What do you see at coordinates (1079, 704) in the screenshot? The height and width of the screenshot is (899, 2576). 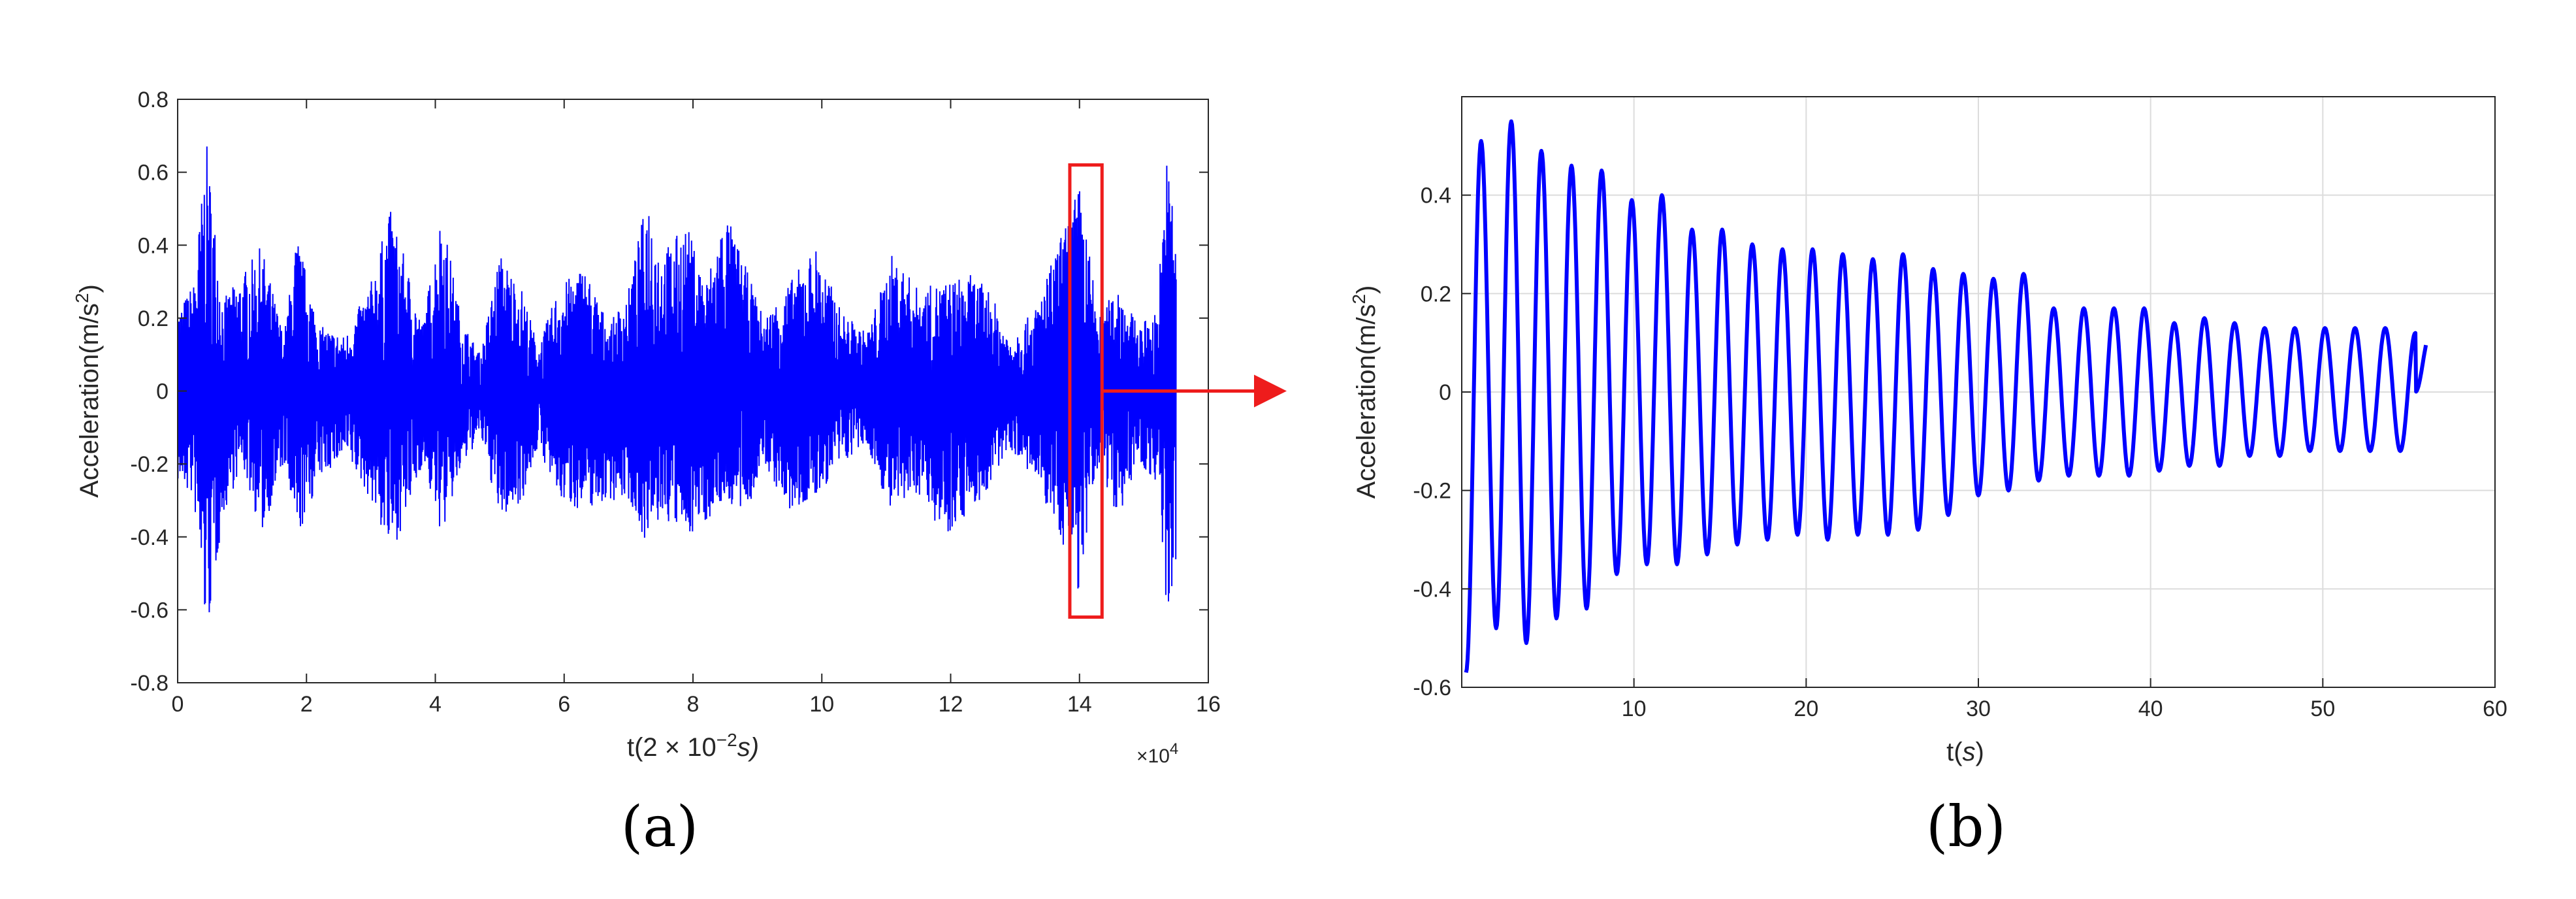 I see `chart-a-x-tick-label: 14` at bounding box center [1079, 704].